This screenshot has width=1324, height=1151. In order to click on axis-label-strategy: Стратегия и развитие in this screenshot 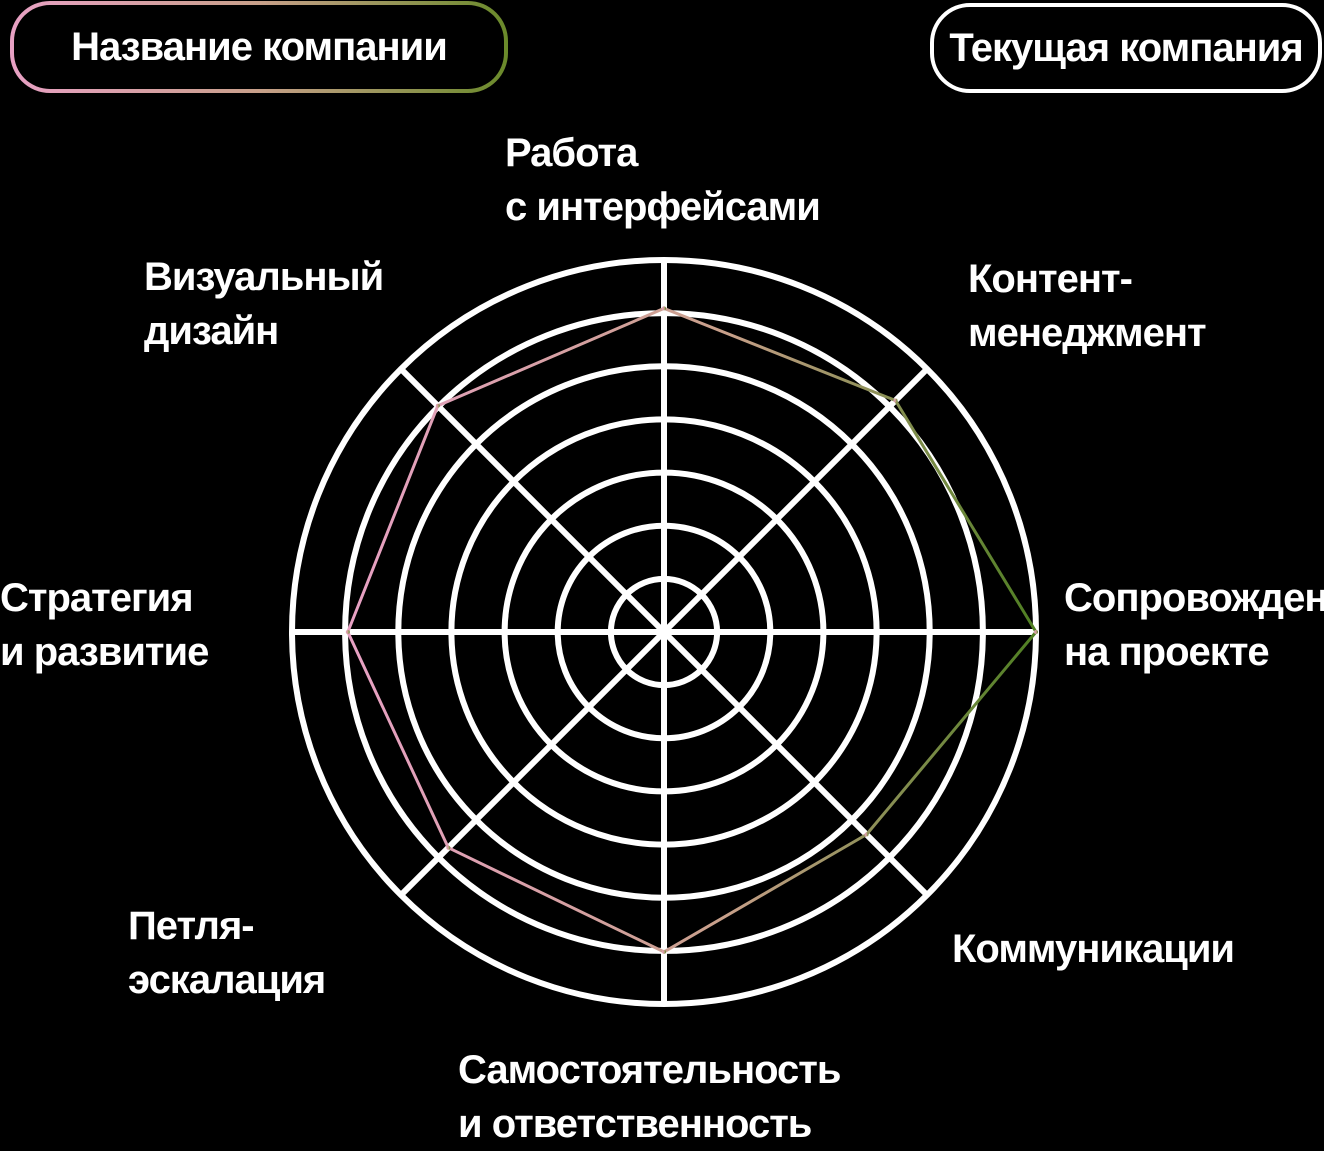, I will do `click(104, 625)`.